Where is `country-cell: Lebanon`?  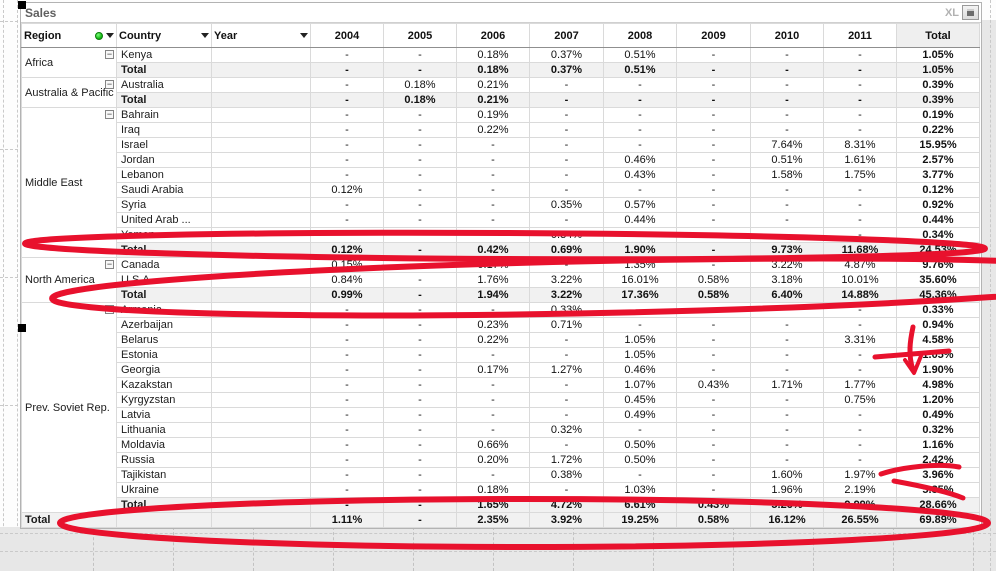
country-cell: Lebanon is located at coordinates (164, 175).